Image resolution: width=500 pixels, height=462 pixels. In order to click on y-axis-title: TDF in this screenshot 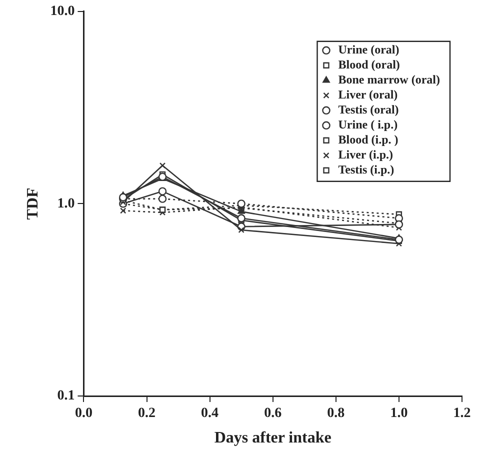, I will do `click(33, 203)`.